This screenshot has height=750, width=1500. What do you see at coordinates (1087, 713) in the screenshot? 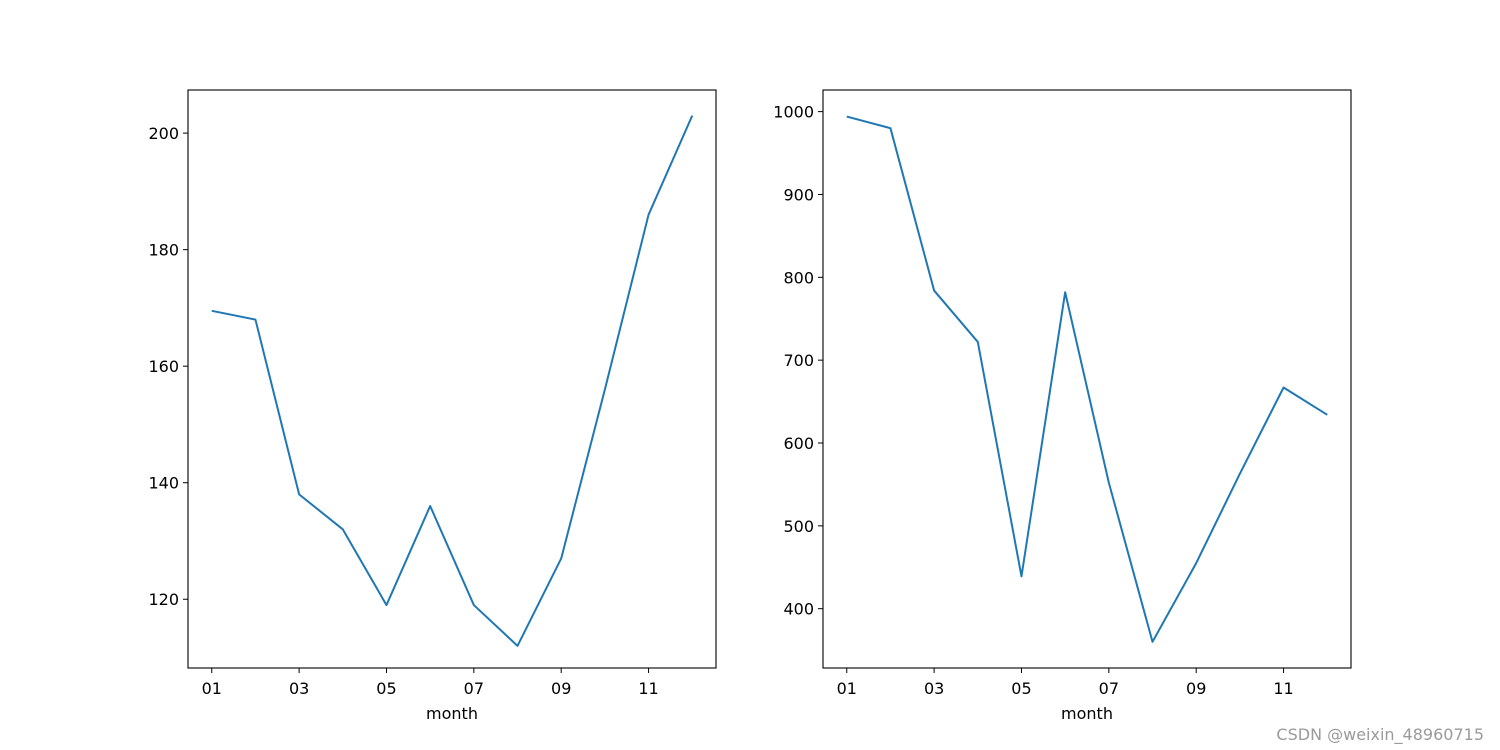
I see `right-x-axis-label: month` at bounding box center [1087, 713].